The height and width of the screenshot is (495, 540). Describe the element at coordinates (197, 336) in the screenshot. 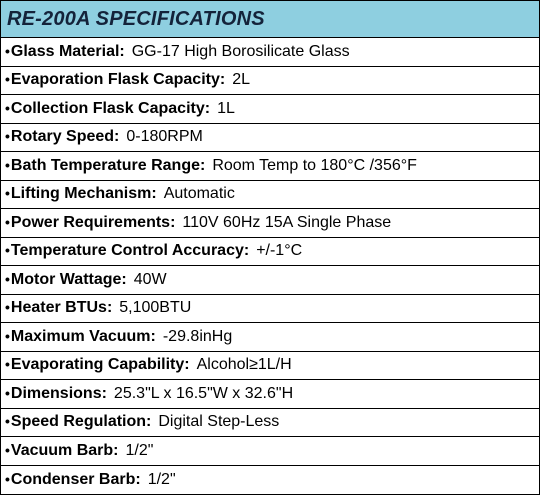

I see `spec-value: -29.8inHg` at that location.